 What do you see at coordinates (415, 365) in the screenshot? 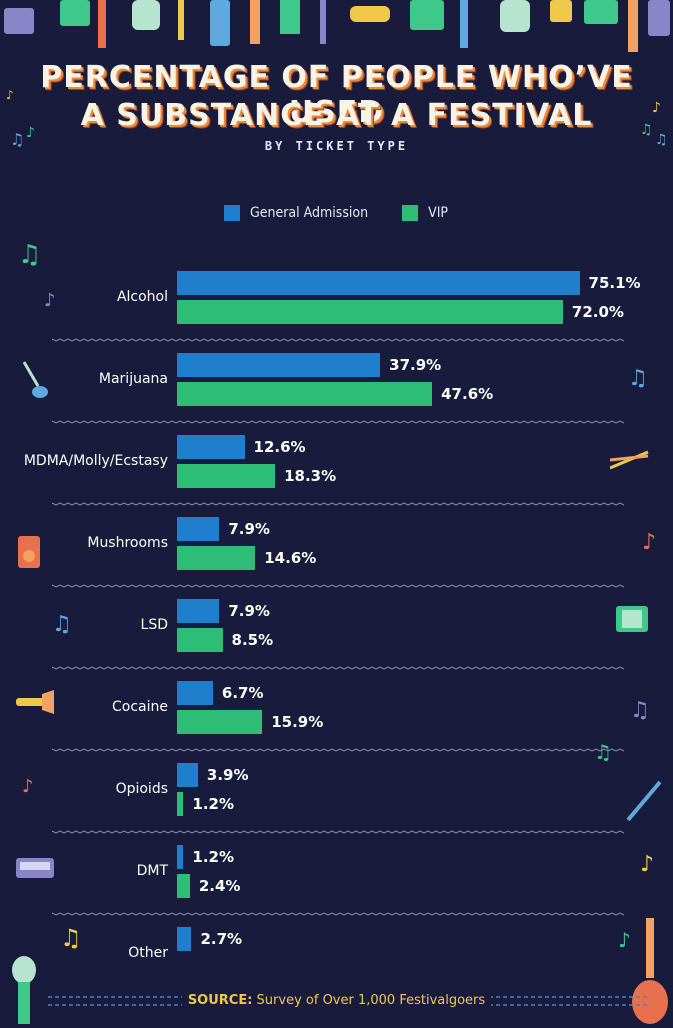
I see `data-label: 37.9%` at bounding box center [415, 365].